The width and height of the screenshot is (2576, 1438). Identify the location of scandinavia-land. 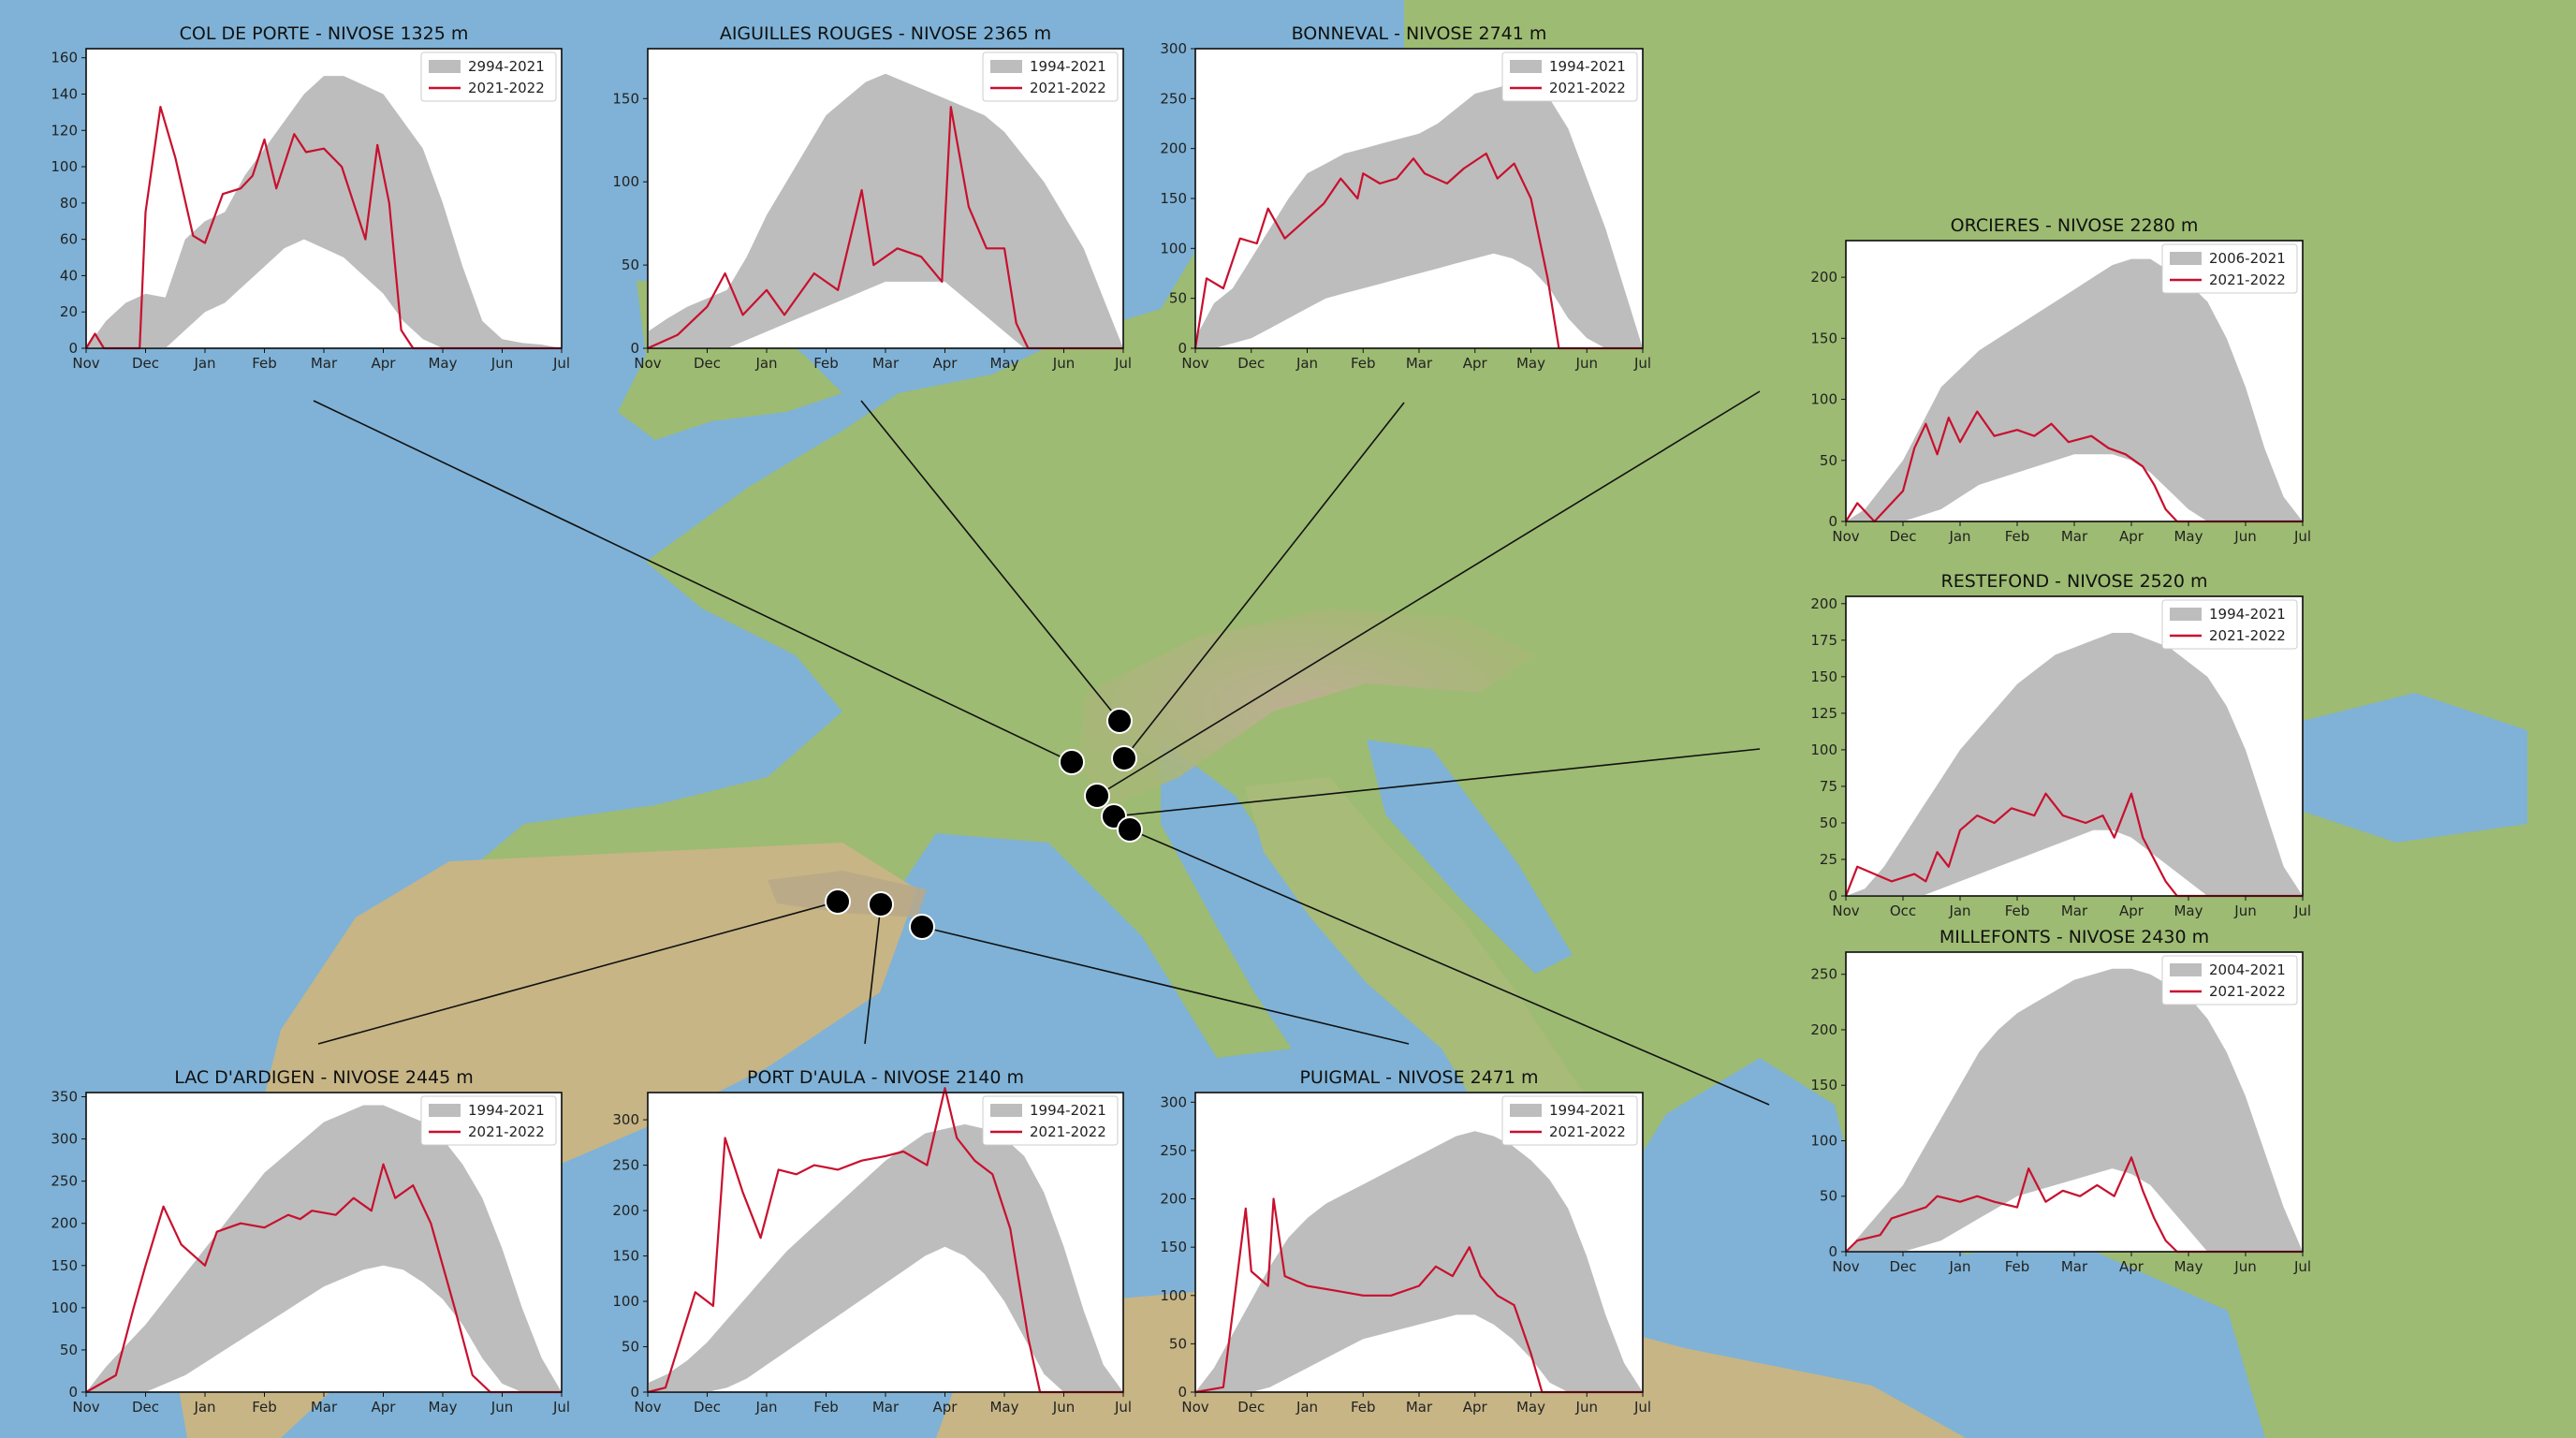
(1755, 61).